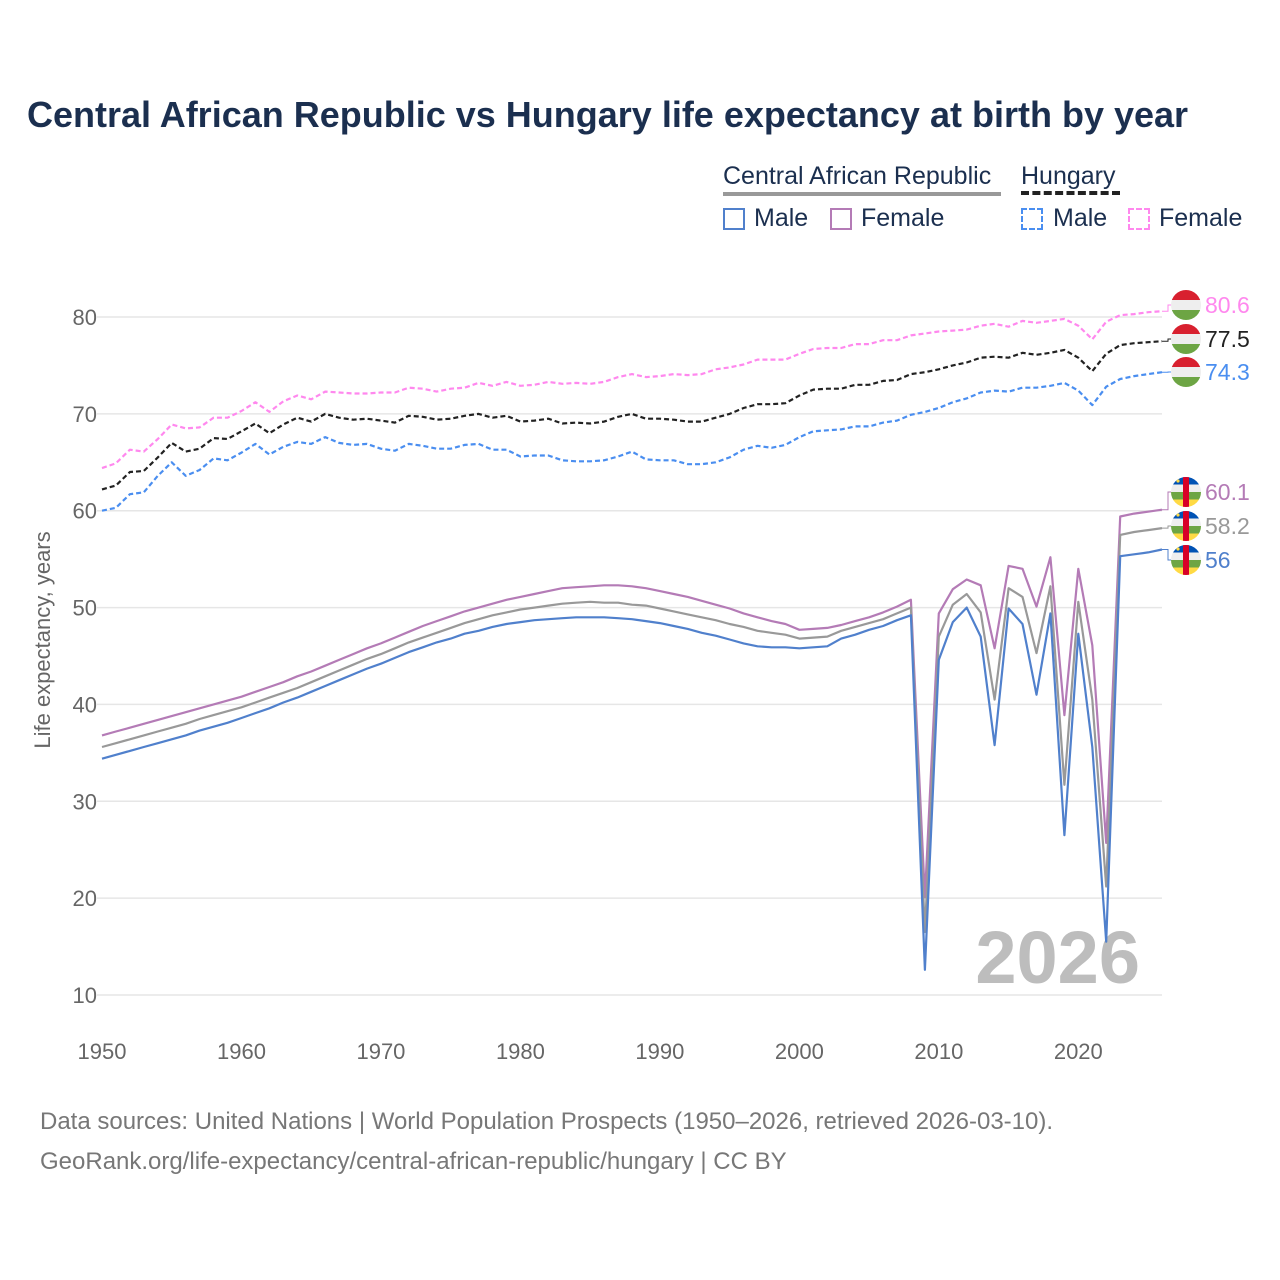 Image resolution: width=1280 pixels, height=1280 pixels. What do you see at coordinates (380, 1051) in the screenshot?
I see `x-tick-label: 1970` at bounding box center [380, 1051].